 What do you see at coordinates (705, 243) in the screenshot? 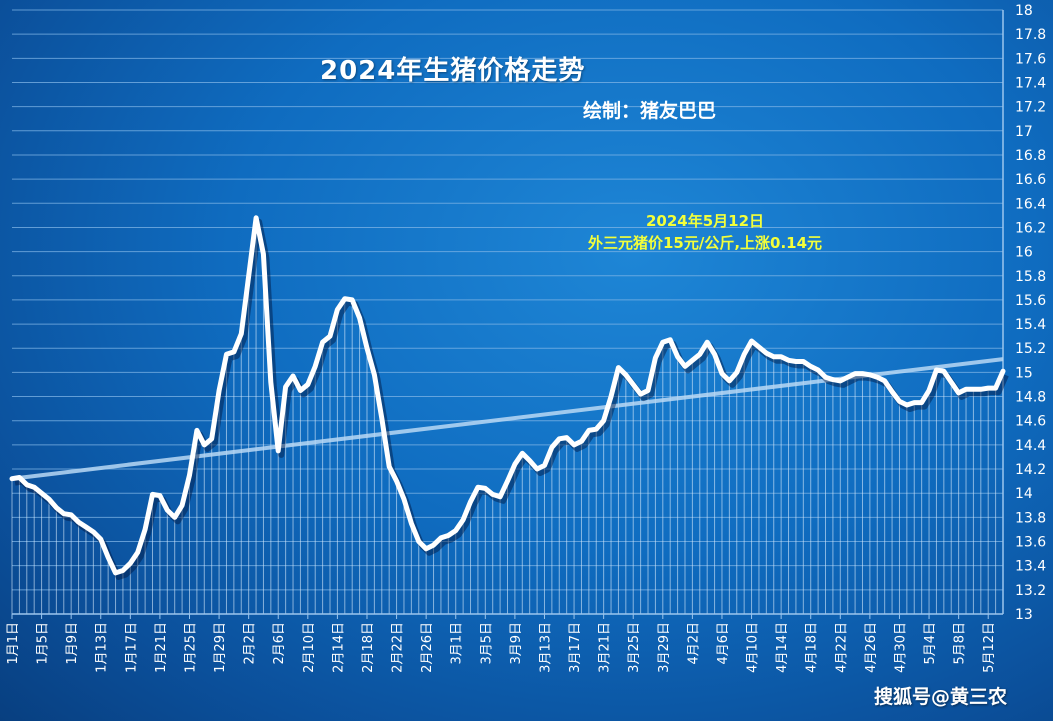
I see `annotation-price: 外三元猪价15元/公斤,上涨0.14元` at bounding box center [705, 243].